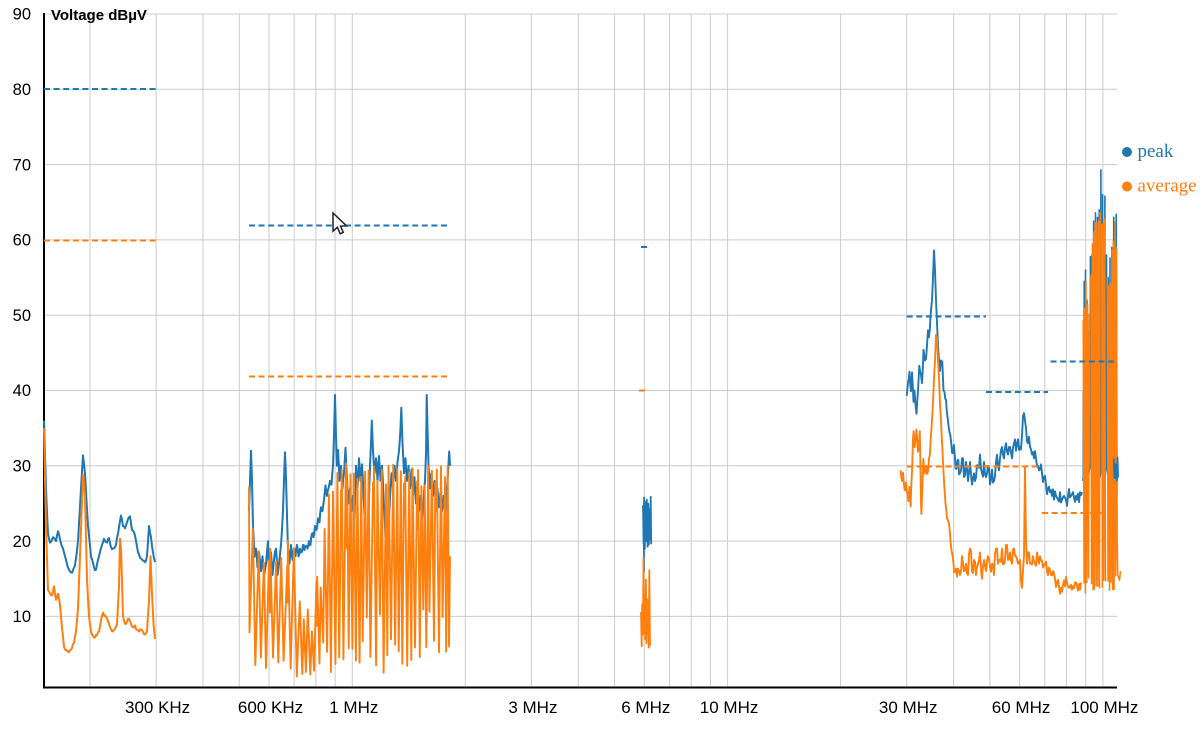 Image resolution: width=1202 pixels, height=738 pixels. Describe the element at coordinates (22, 241) in the screenshot. I see `svg-text: 60` at that location.